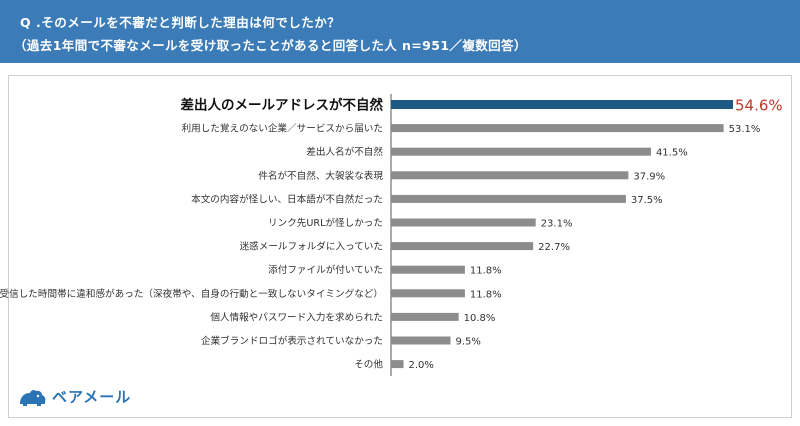  Describe the element at coordinates (325, 223) in the screenshot. I see `category-label: リンク先URLが怪しかった` at that location.